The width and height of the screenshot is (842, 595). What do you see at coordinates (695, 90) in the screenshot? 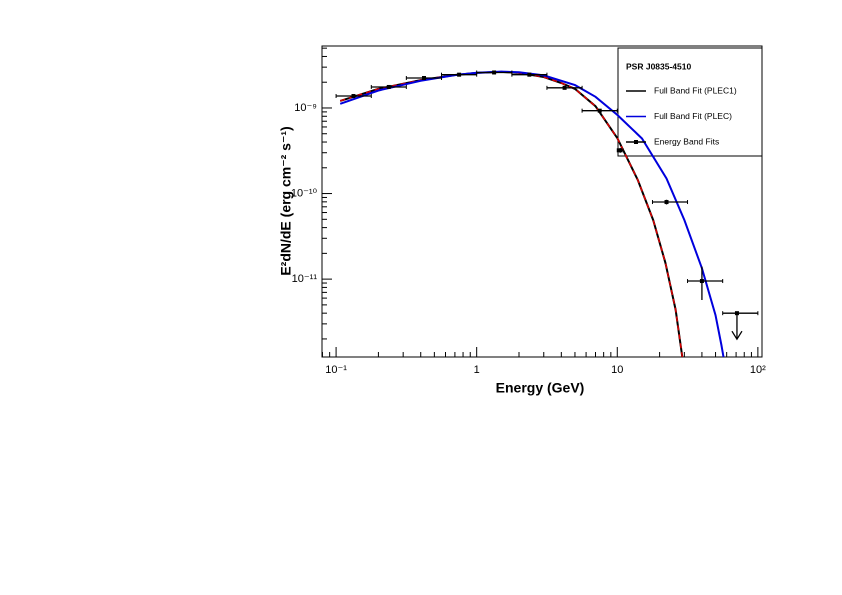
I see `legend-label: Full Band Fit (PLEC1)` at bounding box center [695, 90].